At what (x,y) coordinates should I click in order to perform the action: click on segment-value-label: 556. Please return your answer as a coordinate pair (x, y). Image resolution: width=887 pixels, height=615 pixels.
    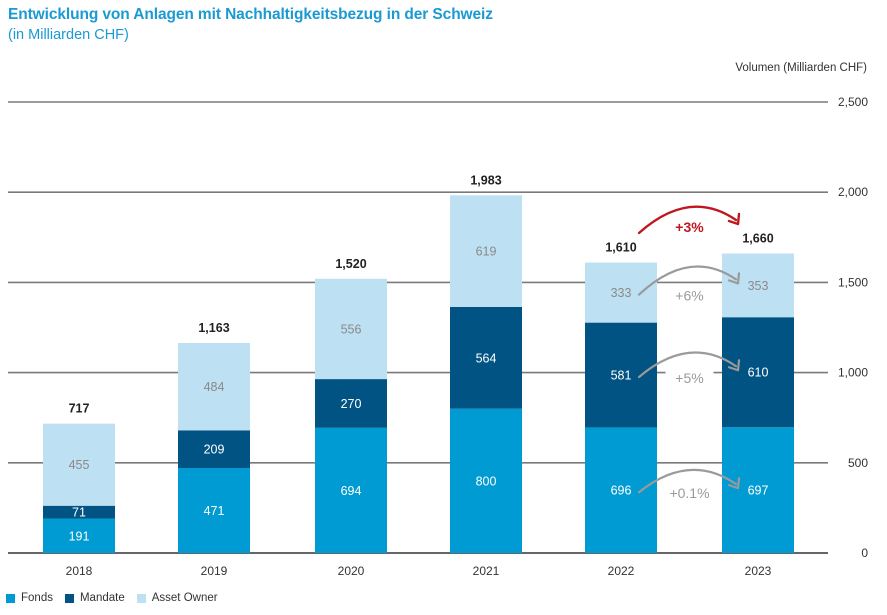
    Looking at the image, I should click on (351, 329).